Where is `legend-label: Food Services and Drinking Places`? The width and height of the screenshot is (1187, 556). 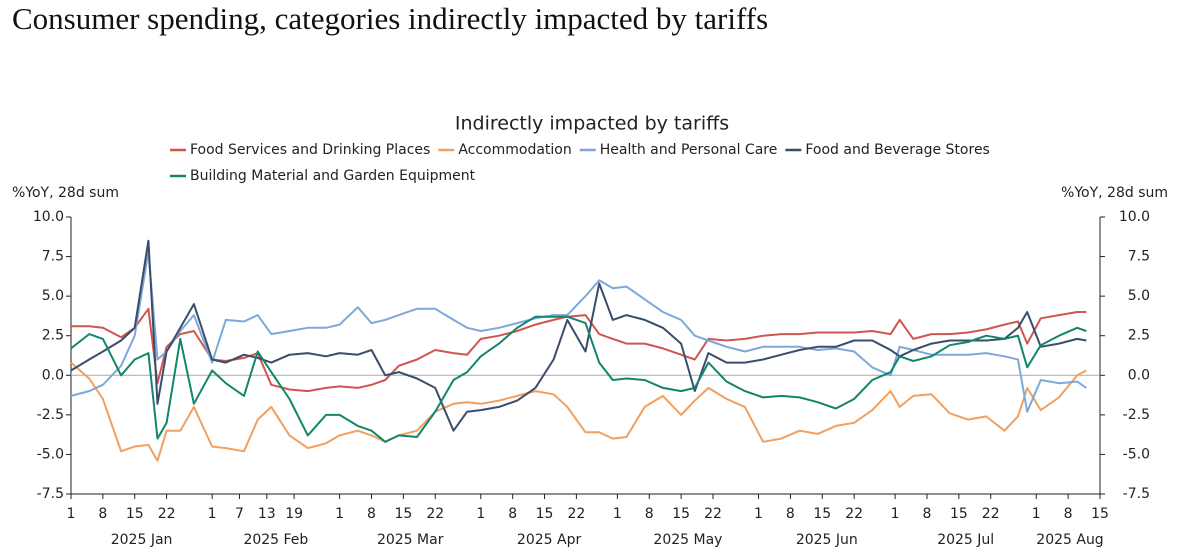
legend-label: Food Services and Drinking Places is located at coordinates (310, 150).